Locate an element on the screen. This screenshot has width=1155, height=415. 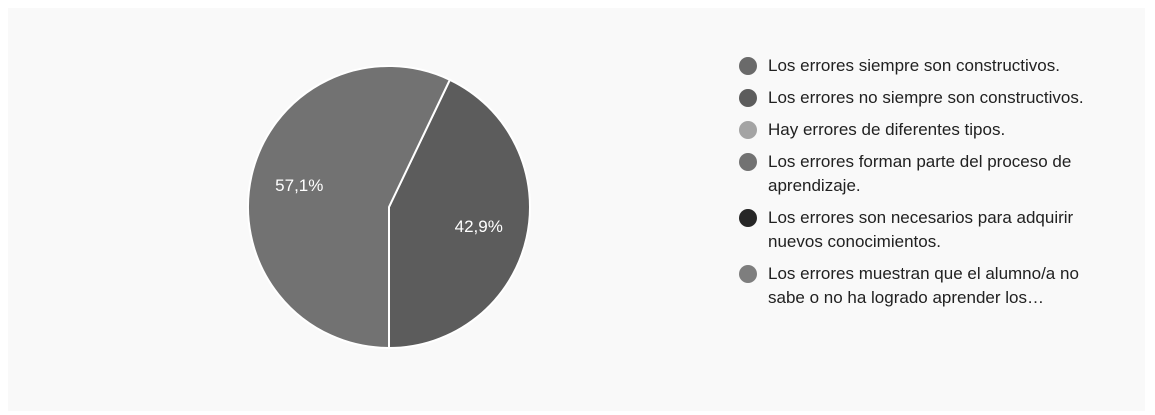
slice-value-label-1: 42,9% is located at coordinates (479, 226).